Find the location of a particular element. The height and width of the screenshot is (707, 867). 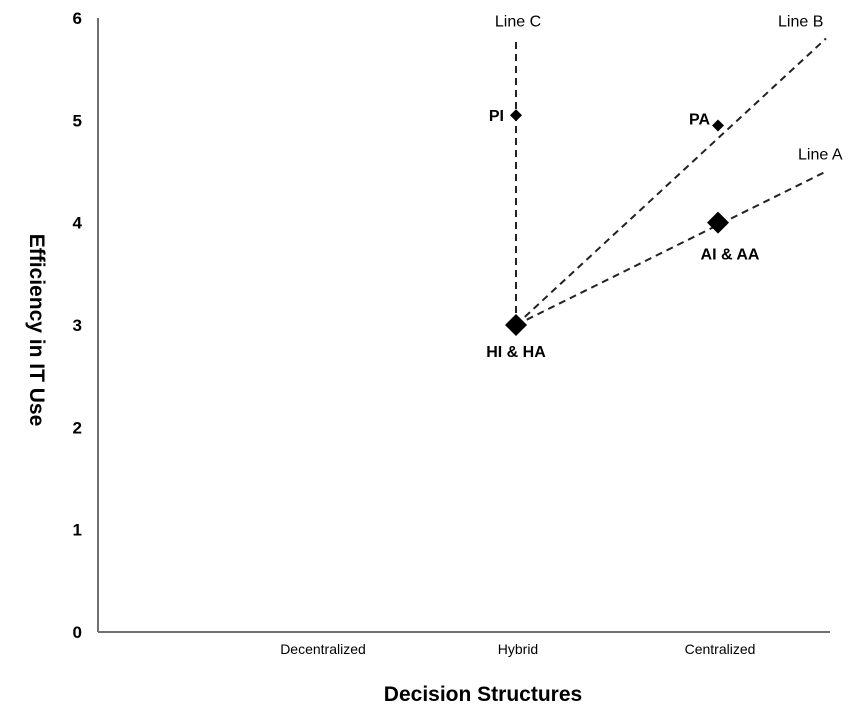

y-tick-label: 5 is located at coordinates (77, 120).